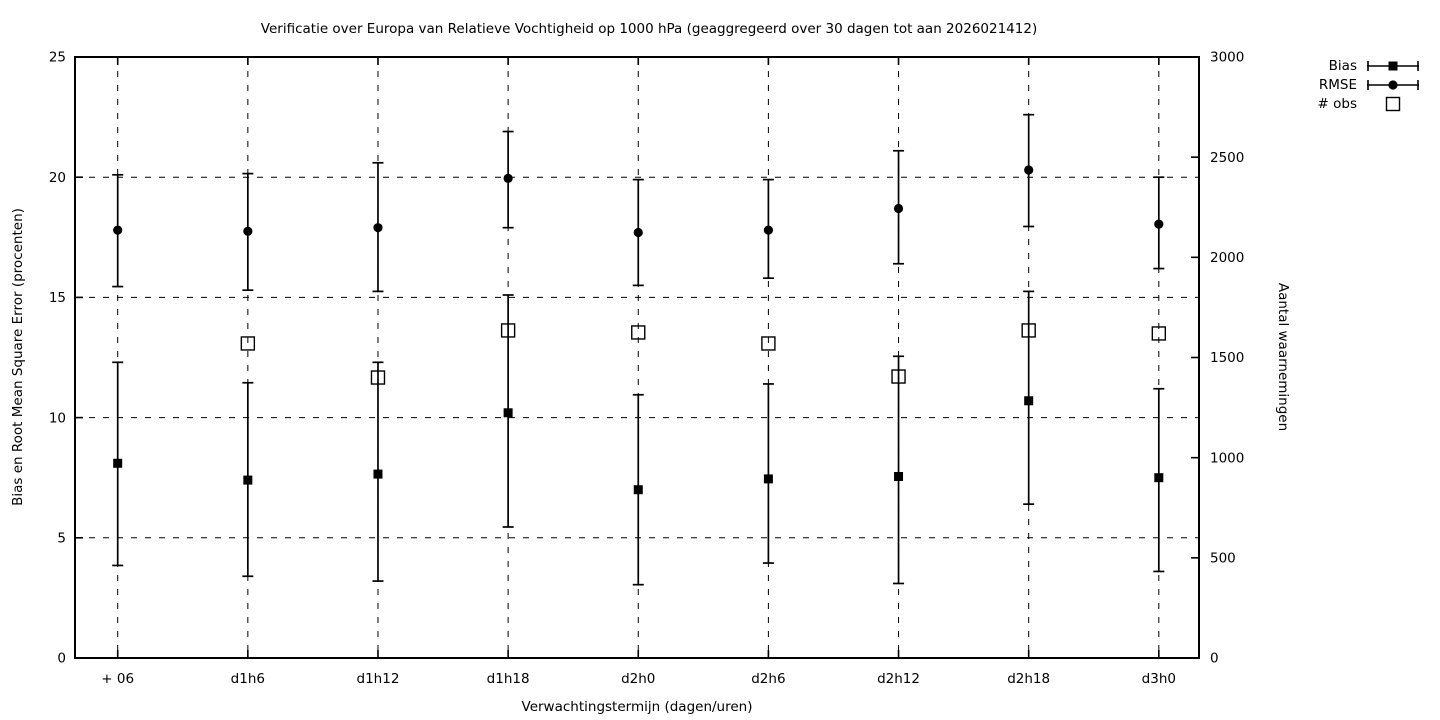 The image size is (1440, 720). Describe the element at coordinates (1227, 158) in the screenshot. I see `y-tick-label-right: 2500` at that location.